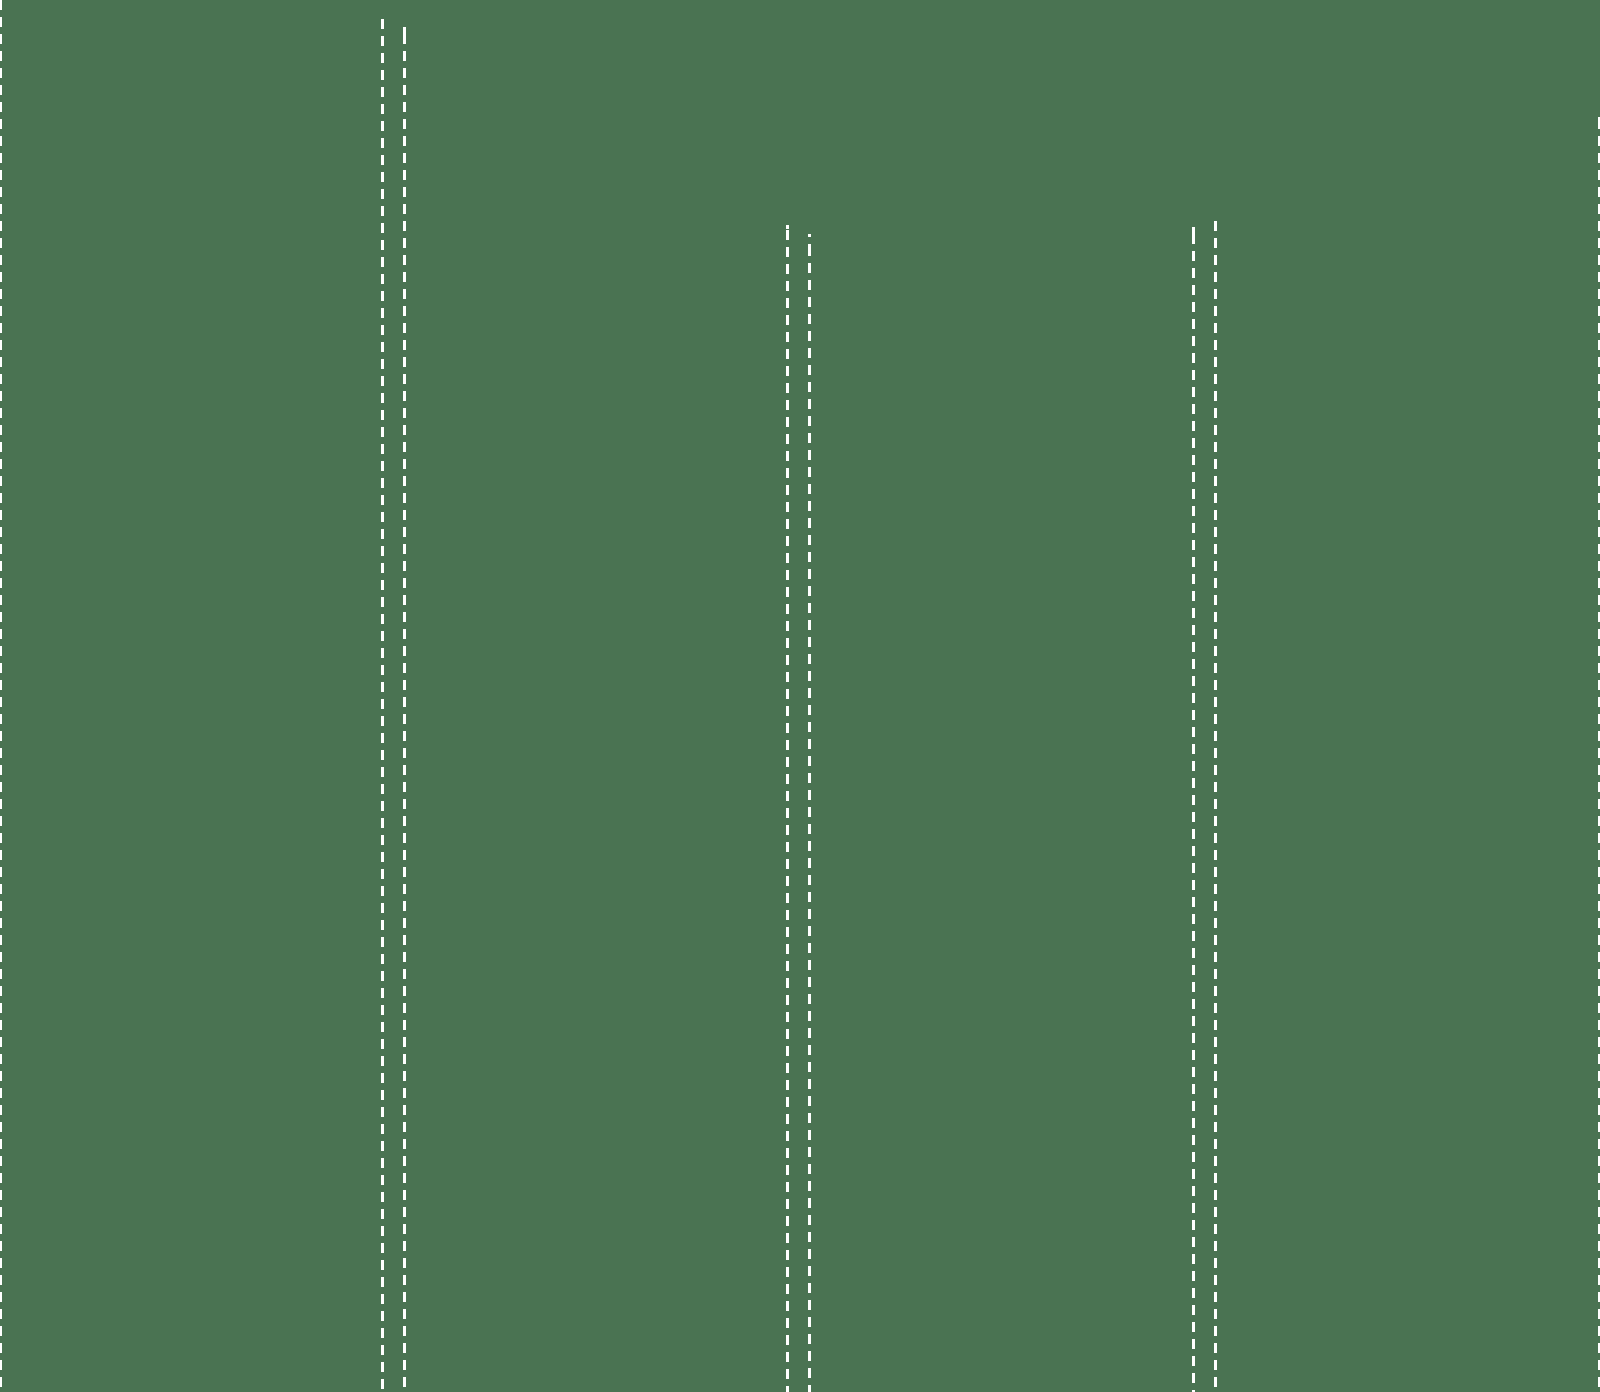  Describe the element at coordinates (1599, 753) in the screenshot. I see `right-edge-dashed-line` at that location.